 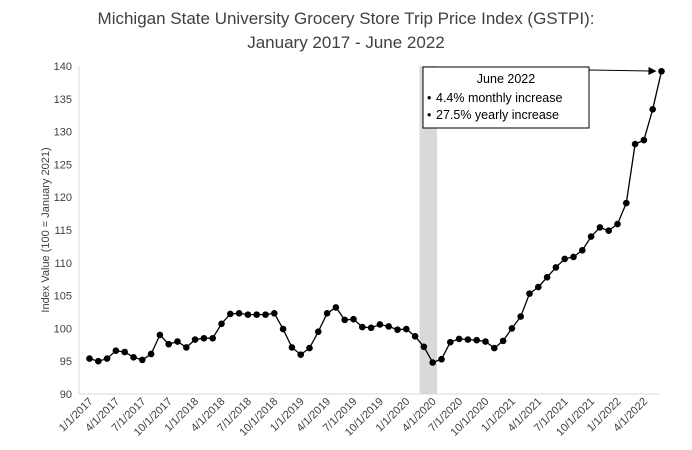 What do you see at coordinates (66, 395) in the screenshot?
I see `y-tick-label: 90` at bounding box center [66, 395].